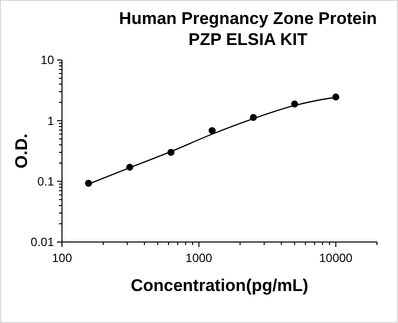 This screenshot has height=323, width=398. Describe the element at coordinates (199, 258) in the screenshot. I see `x-tick-label: 1000` at that location.